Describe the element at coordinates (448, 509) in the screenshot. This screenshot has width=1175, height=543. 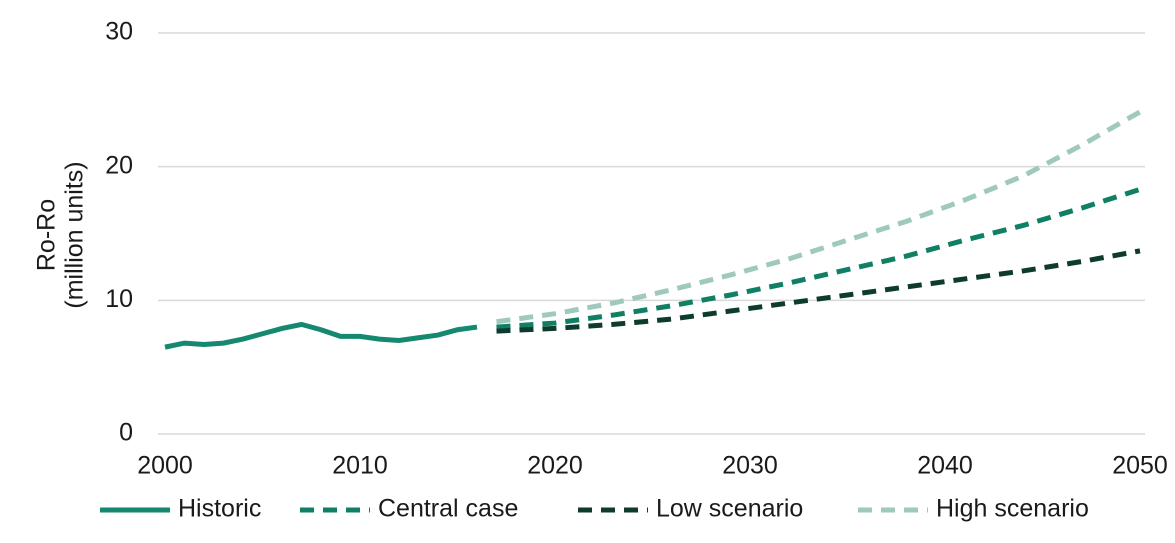
I see `legend-label: Central case` at that location.